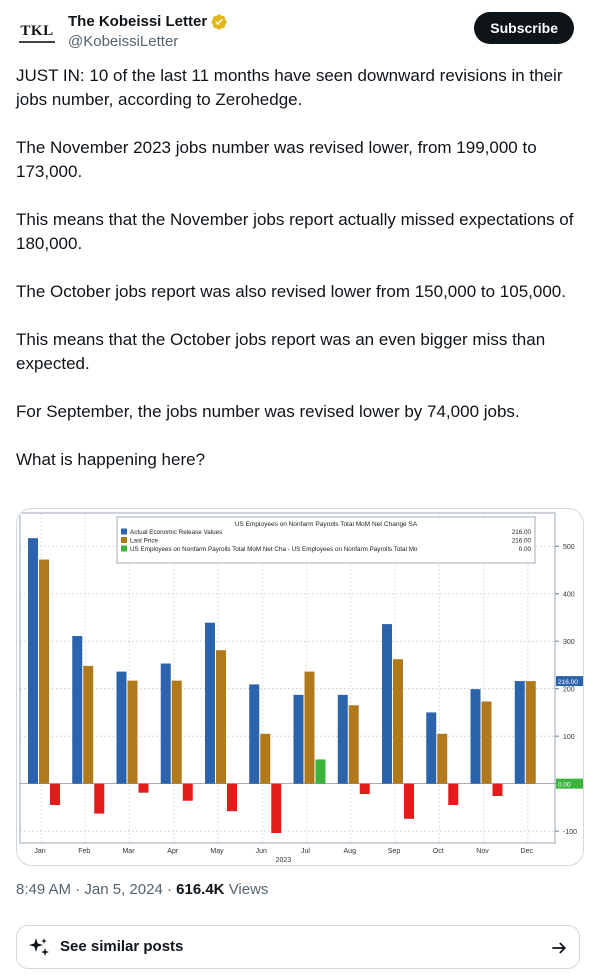  I want to click on subscribe-button: Subscribe, so click(524, 28).